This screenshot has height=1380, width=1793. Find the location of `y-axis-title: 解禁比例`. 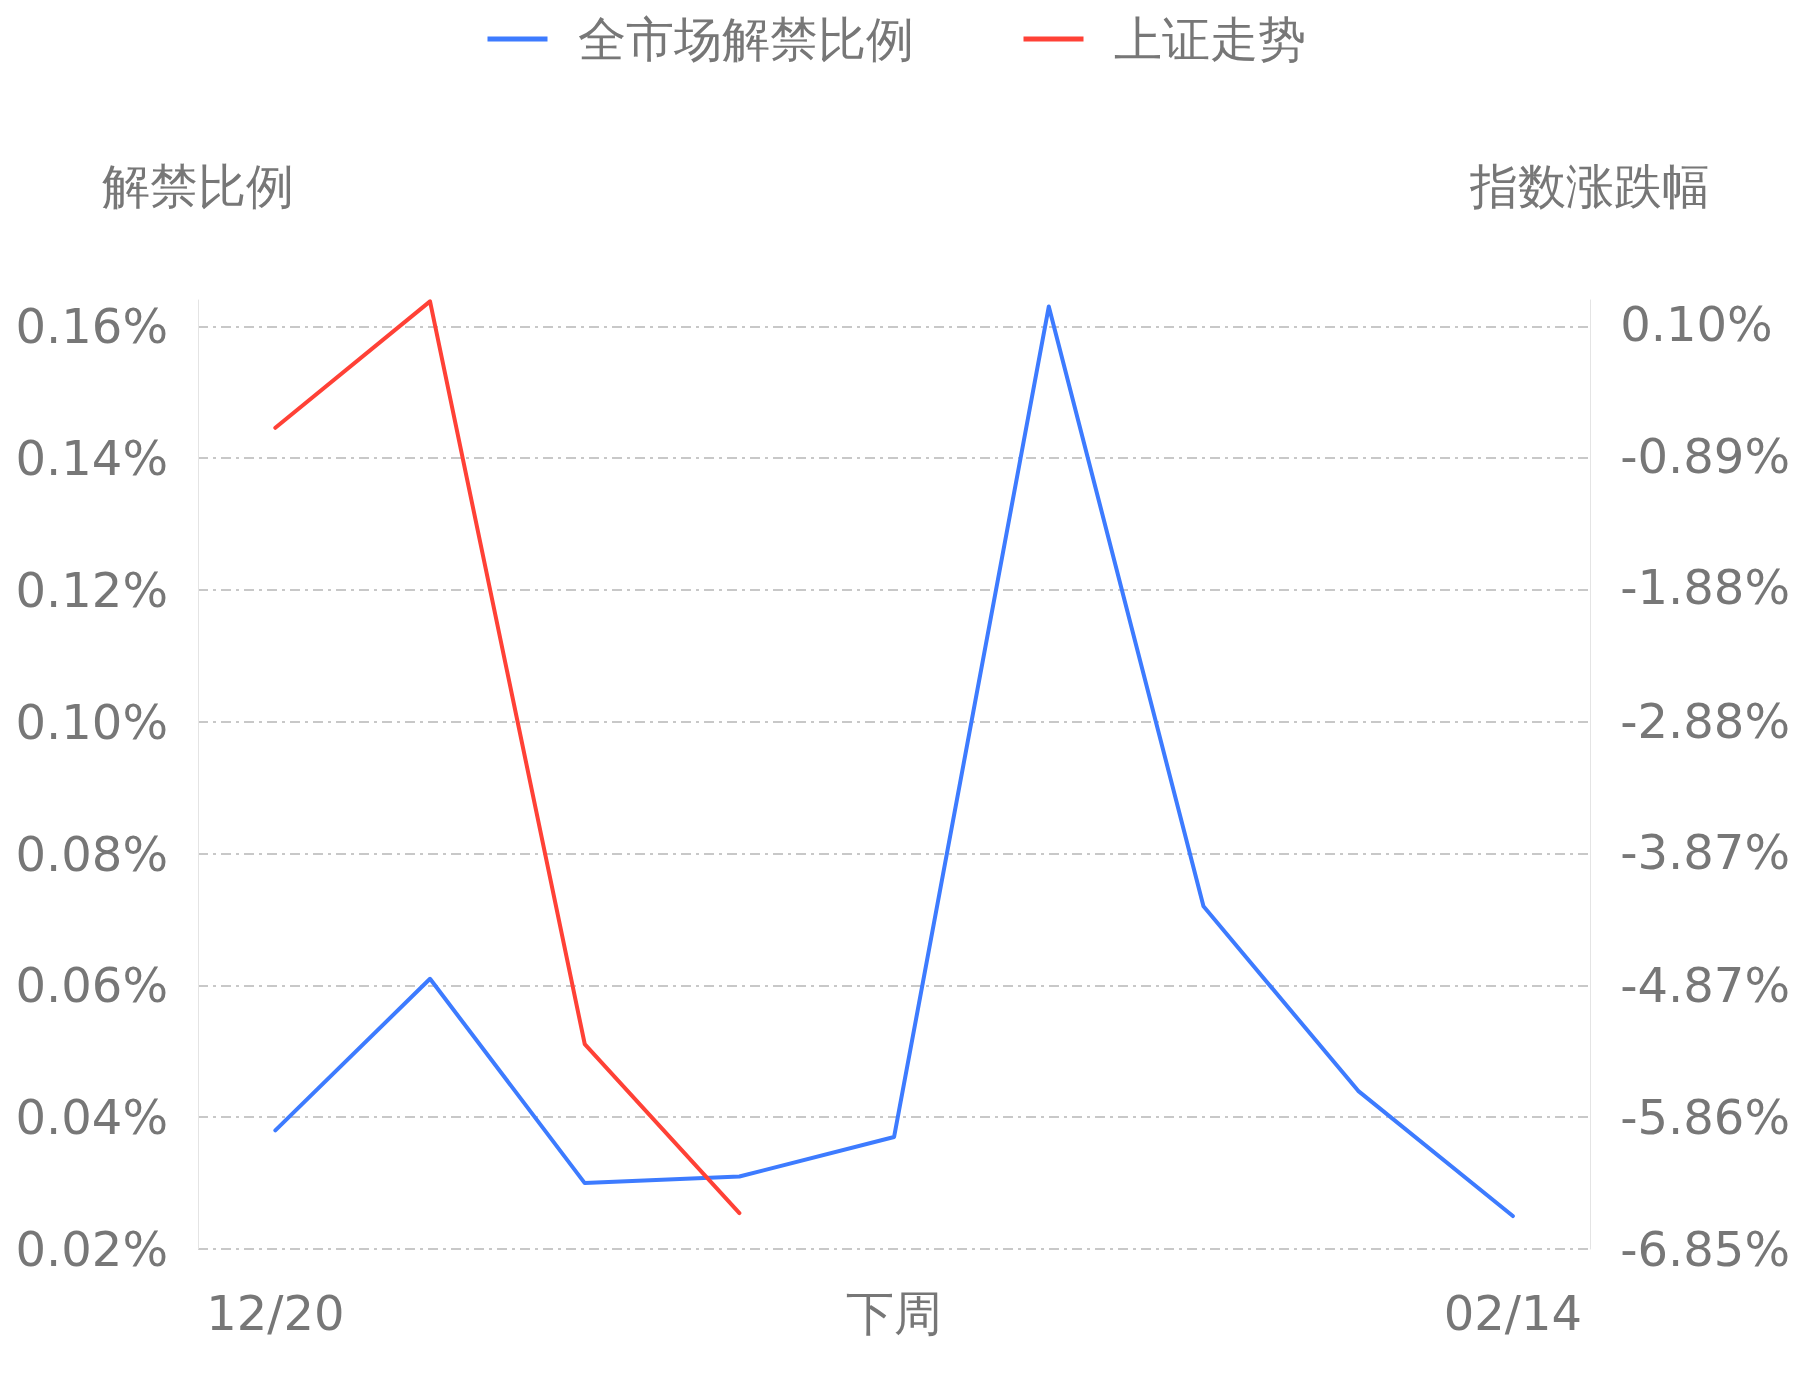

y-axis-title: 解禁比例 is located at coordinates (198, 186).